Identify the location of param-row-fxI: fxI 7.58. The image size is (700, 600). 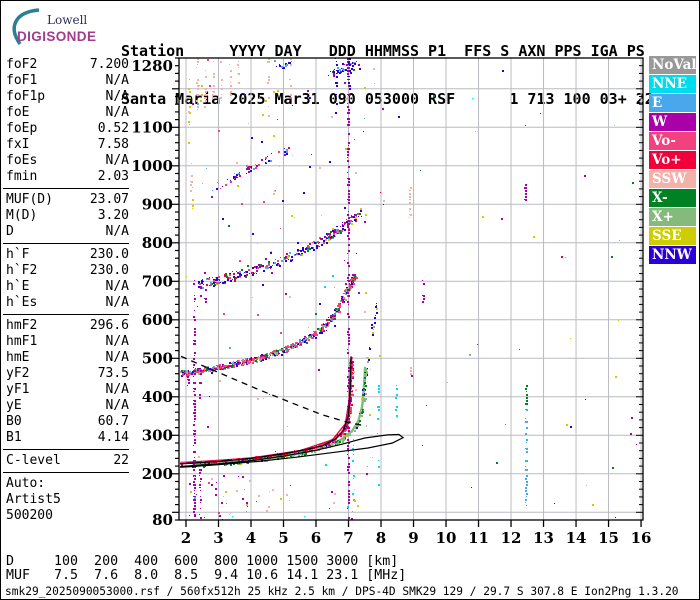
(67, 145).